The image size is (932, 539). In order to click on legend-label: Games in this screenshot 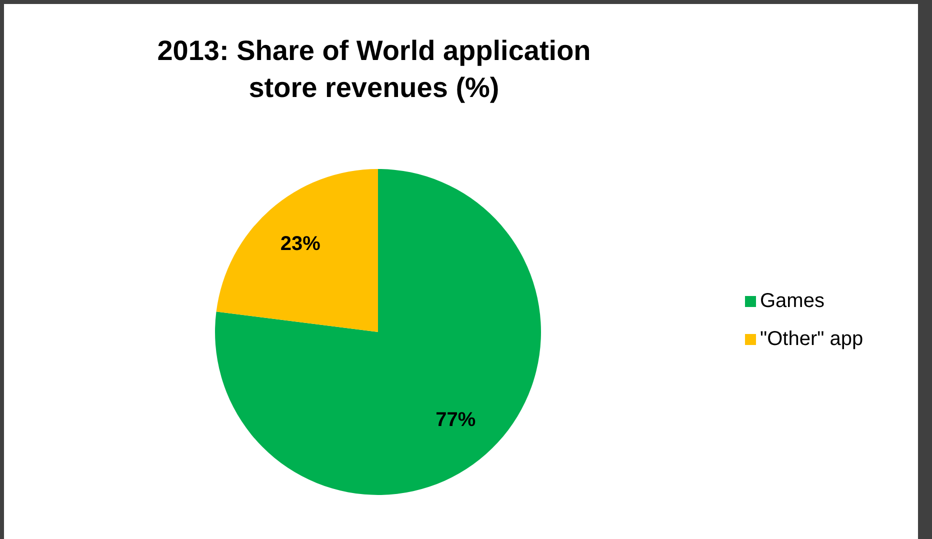, I will do `click(792, 301)`.